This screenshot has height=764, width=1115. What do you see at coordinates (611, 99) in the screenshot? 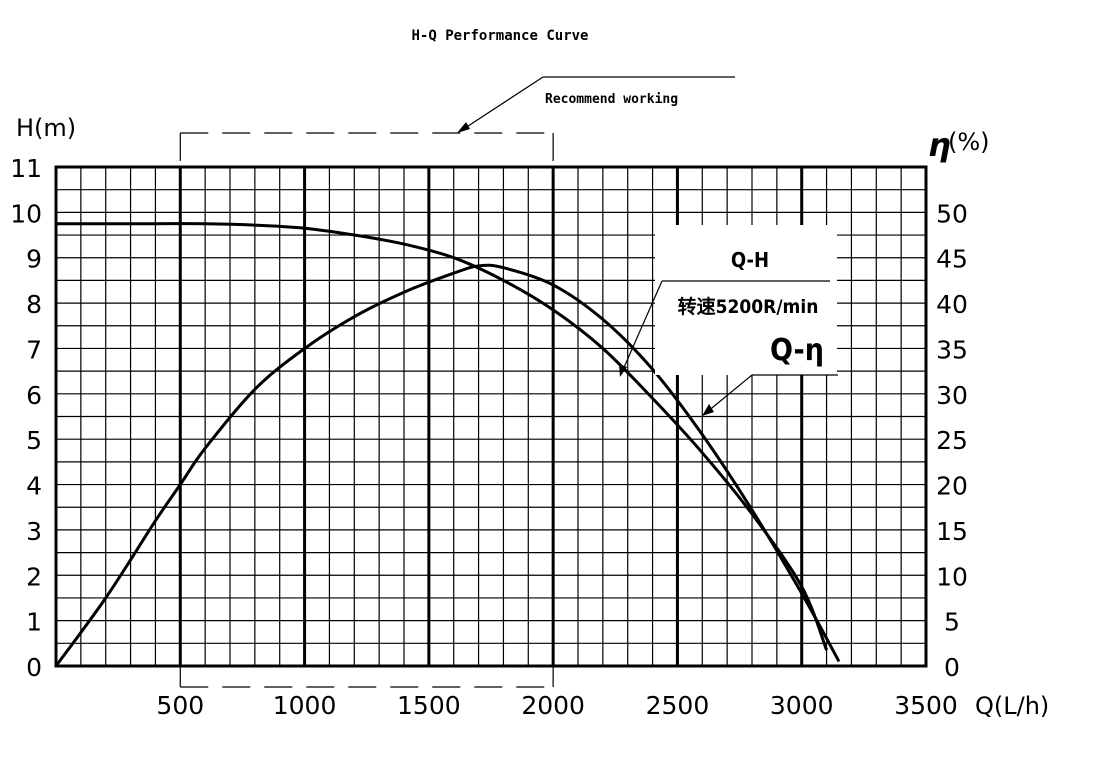
I see `recommend-annotation: Recommend working` at bounding box center [611, 99].